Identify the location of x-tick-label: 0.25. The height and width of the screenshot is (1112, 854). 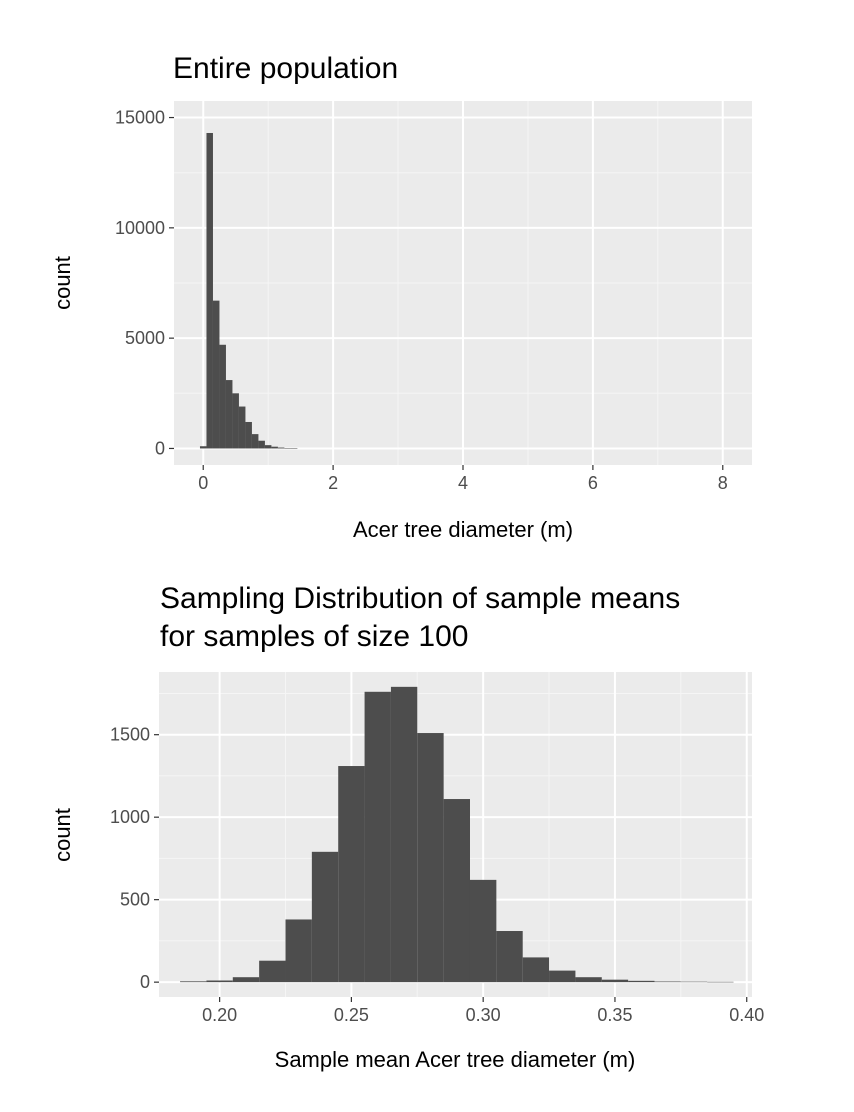
(351, 1015).